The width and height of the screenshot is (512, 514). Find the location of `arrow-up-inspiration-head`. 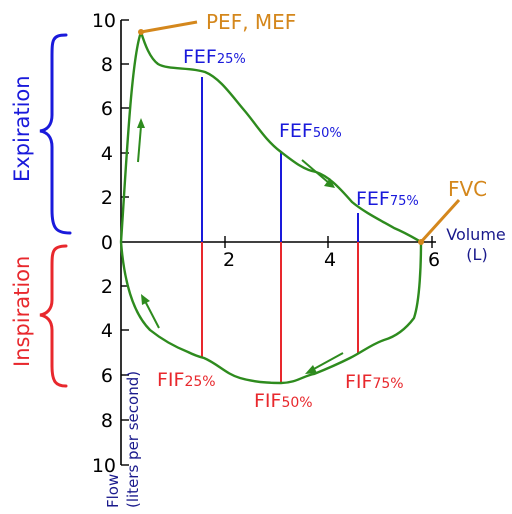

arrow-up-inspiration-head is located at coordinates (145, 299).